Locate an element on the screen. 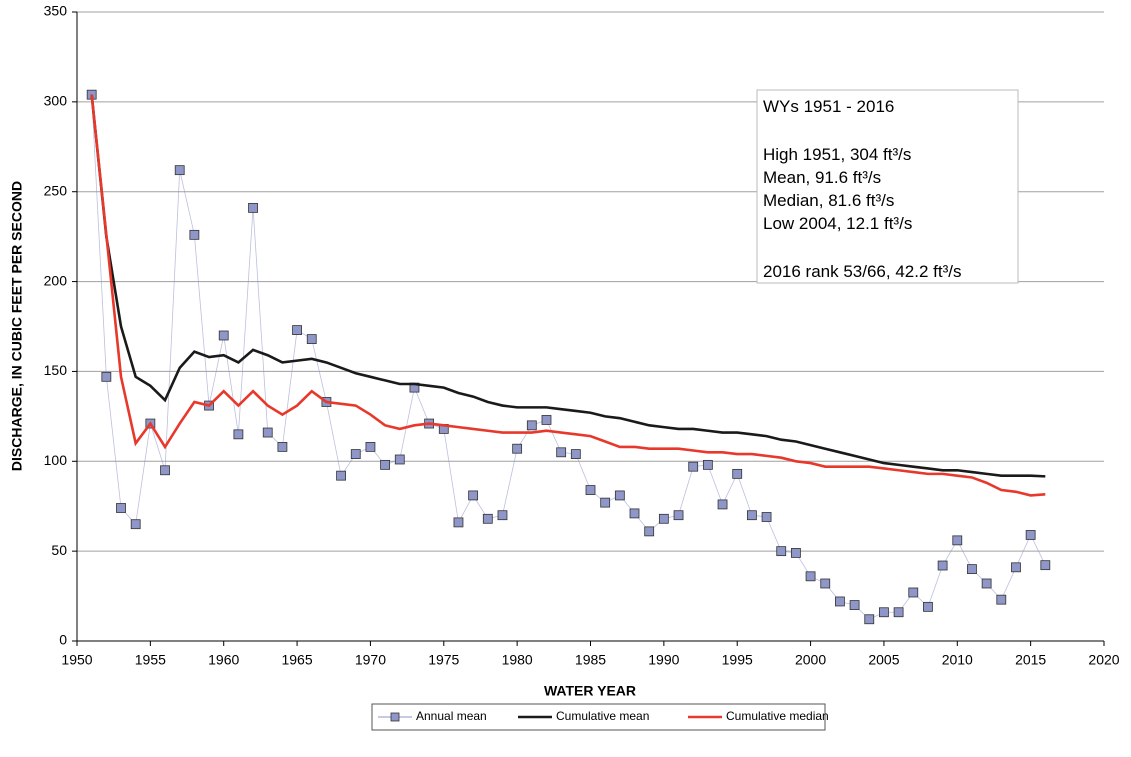  y-tick-label: 0 is located at coordinates (63, 640).